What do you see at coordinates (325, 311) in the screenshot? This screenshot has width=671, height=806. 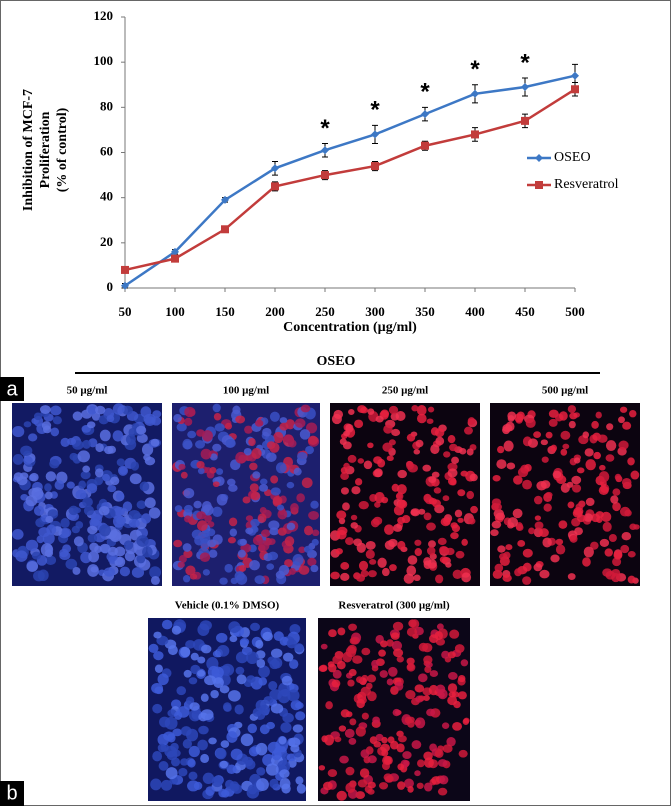 I see `x-tick-label: 250` at bounding box center [325, 311].